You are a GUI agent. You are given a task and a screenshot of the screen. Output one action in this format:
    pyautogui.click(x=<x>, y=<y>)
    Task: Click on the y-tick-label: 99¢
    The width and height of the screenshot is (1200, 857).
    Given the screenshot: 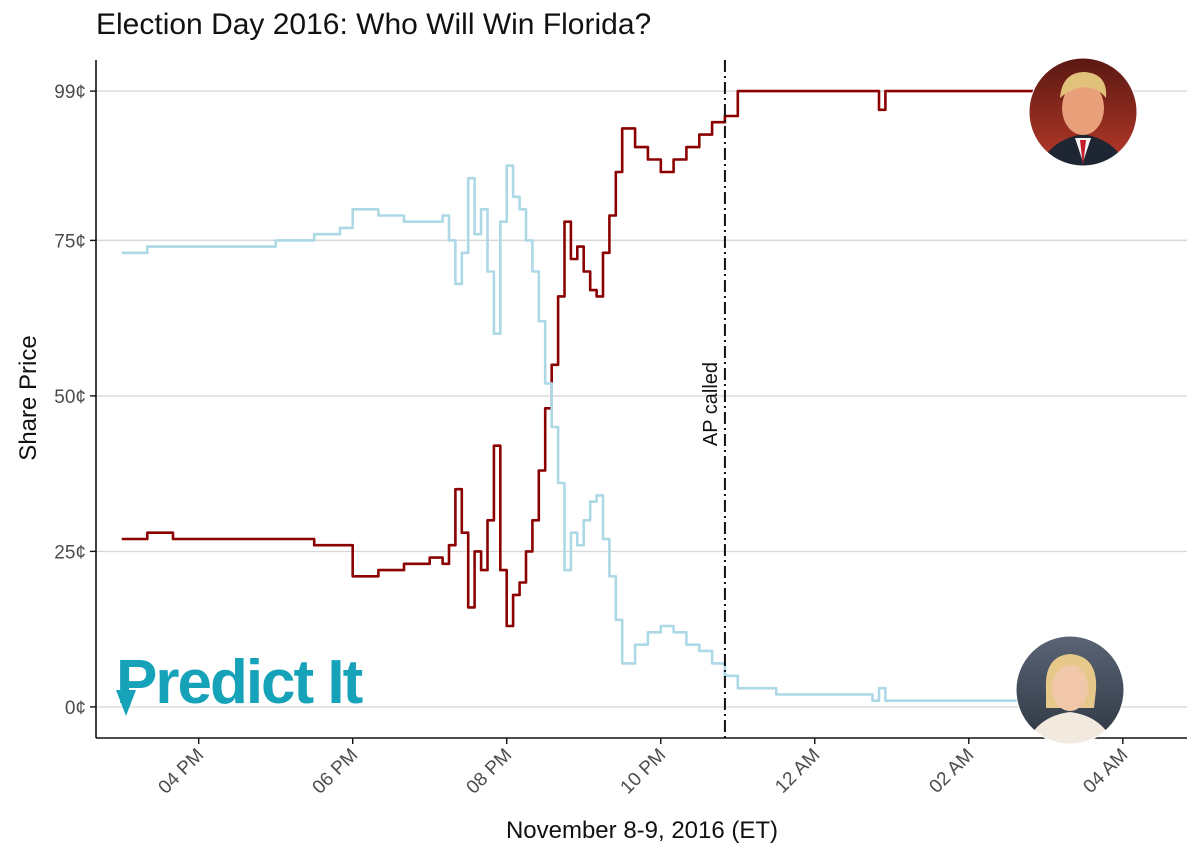 What is the action you would take?
    pyautogui.click(x=70, y=92)
    